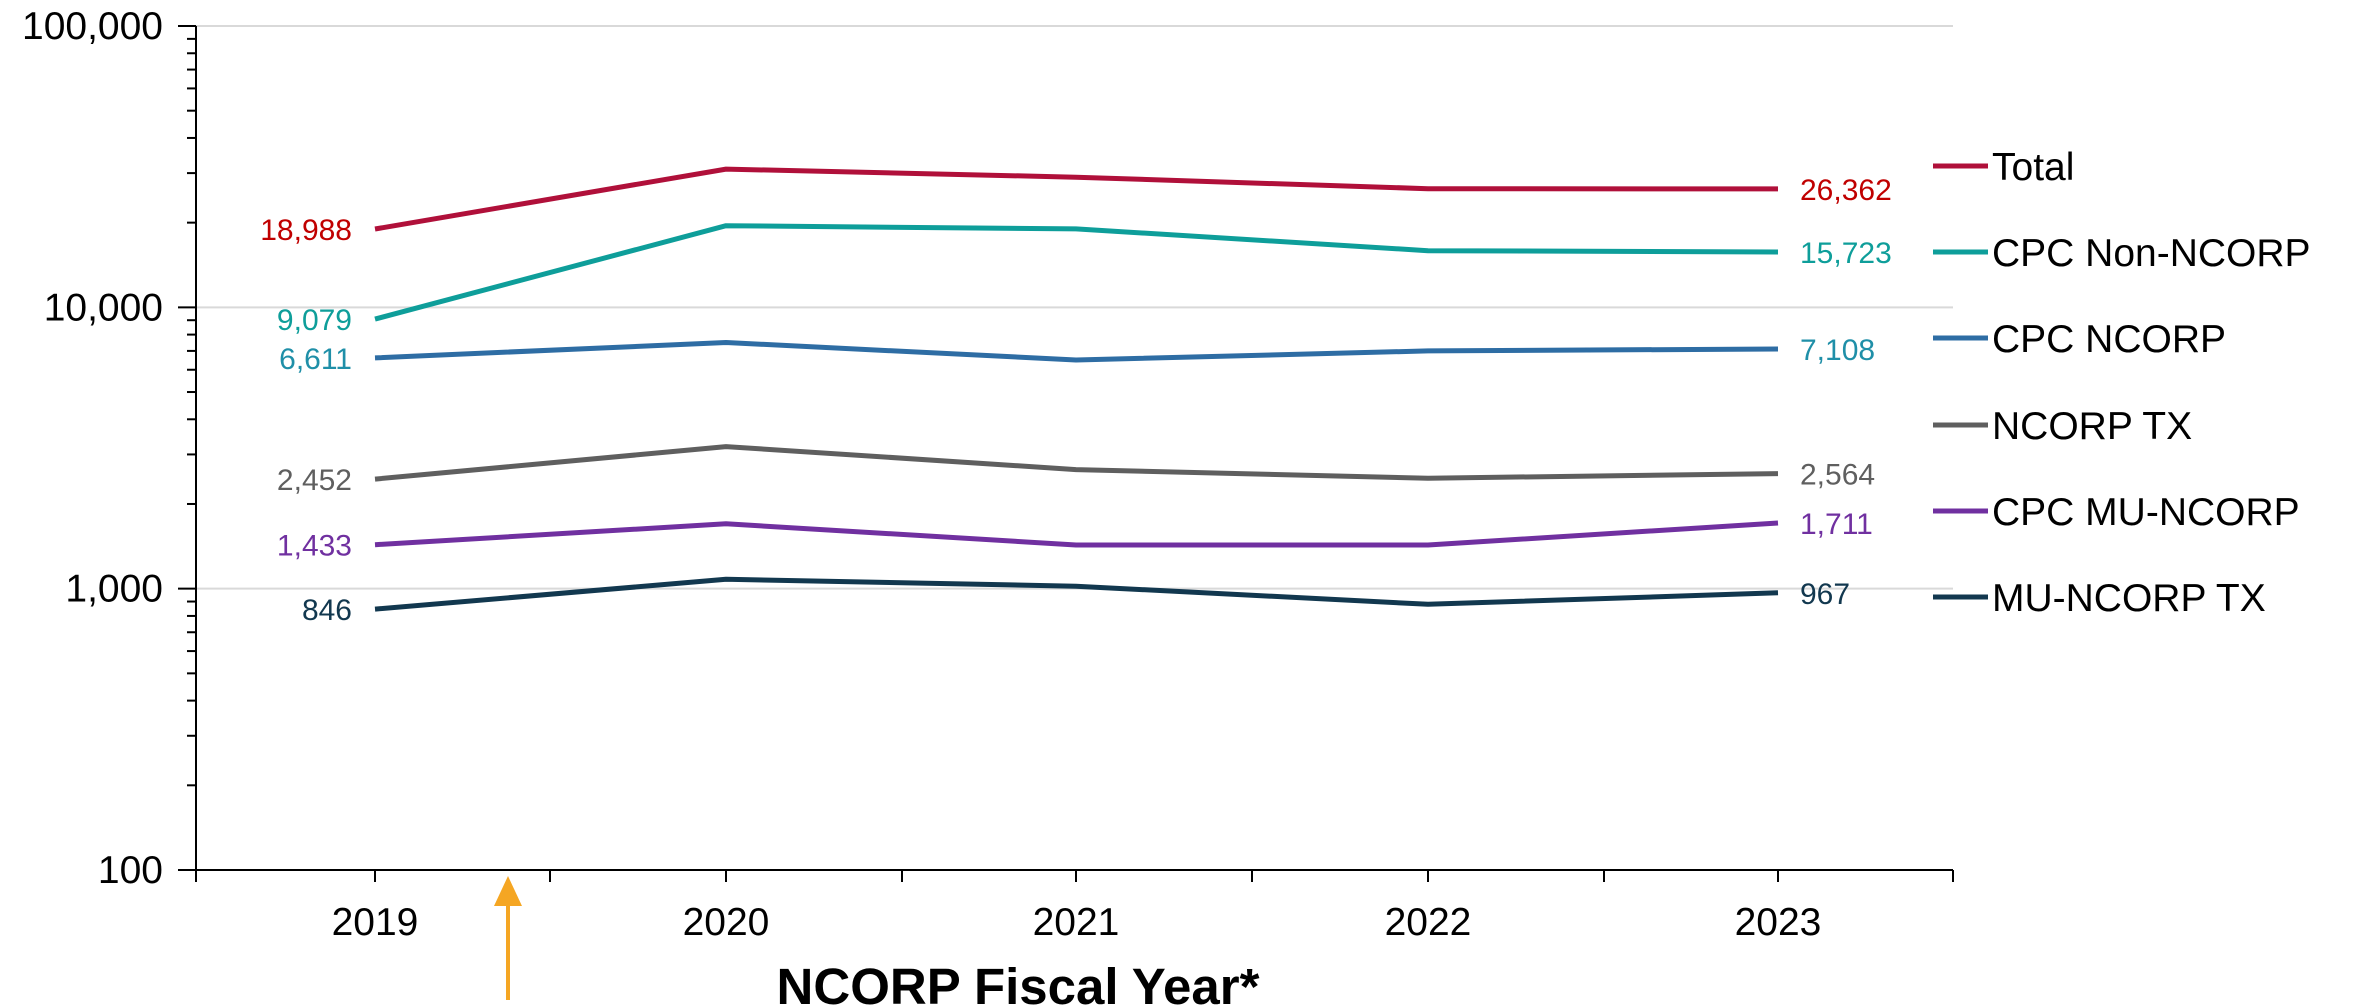 This screenshot has width=2359, height=1008. Describe the element at coordinates (1076, 272) in the screenshot. I see `series-line-cpc-non-ncorp` at that location.